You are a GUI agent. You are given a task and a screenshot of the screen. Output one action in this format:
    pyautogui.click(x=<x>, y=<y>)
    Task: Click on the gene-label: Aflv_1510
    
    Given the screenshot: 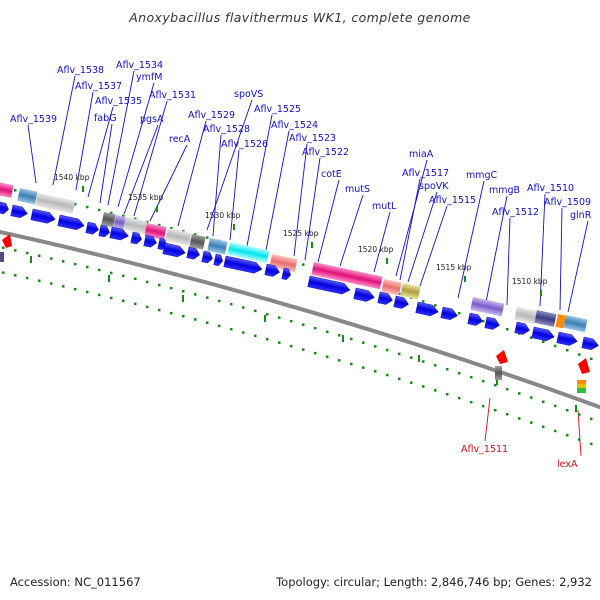 What is the action you would take?
    pyautogui.click(x=550, y=188)
    